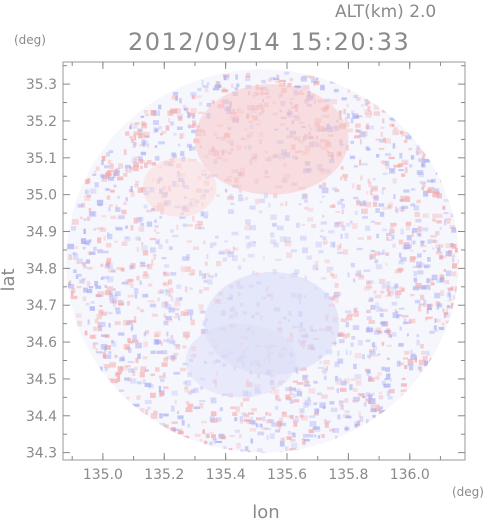  I want to click on y-tick-label: 35.2, so click(41, 122).